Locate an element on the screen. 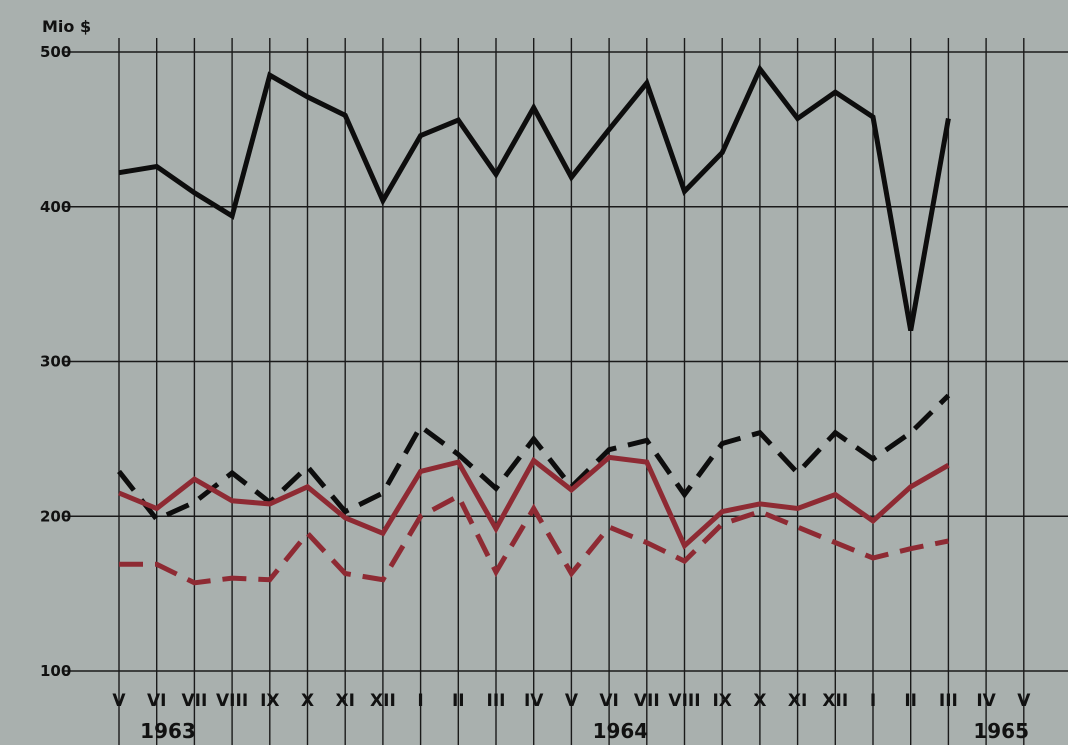 The width and height of the screenshot is (1068, 745). y-tick-label: 500 is located at coordinates (55, 52).